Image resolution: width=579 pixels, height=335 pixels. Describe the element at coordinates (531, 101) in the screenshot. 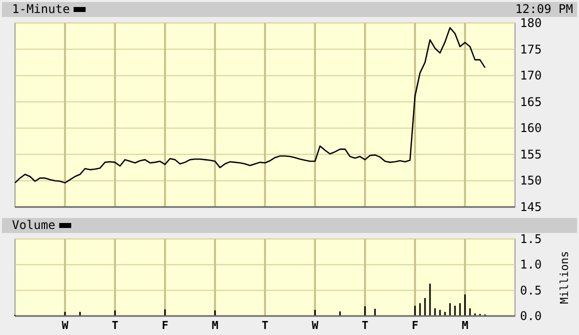

I see `y-tick-label: 165` at that location.